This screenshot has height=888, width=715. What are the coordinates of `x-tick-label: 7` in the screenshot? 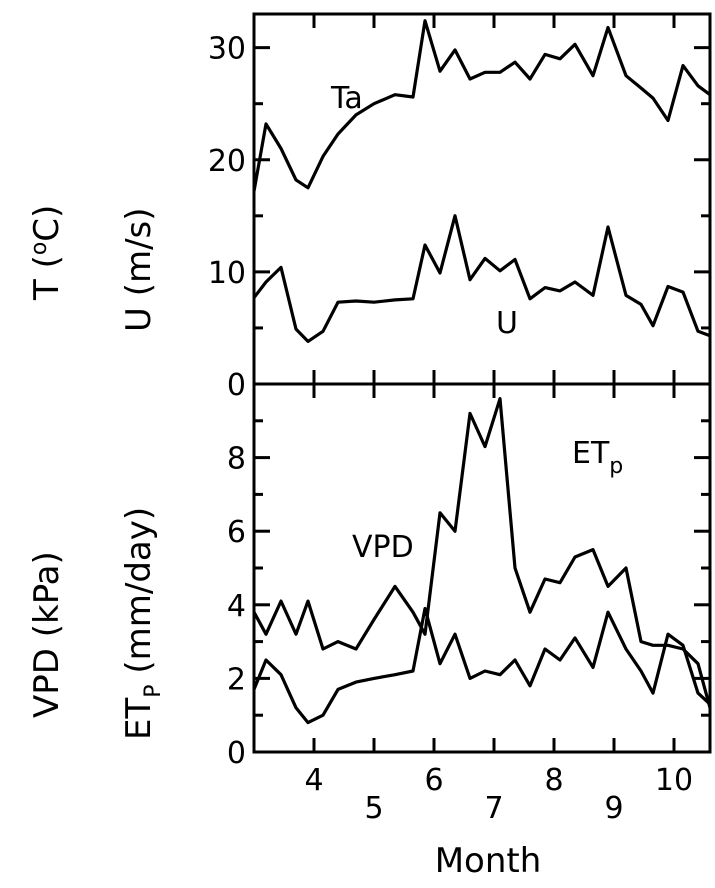 It's located at (493, 808).